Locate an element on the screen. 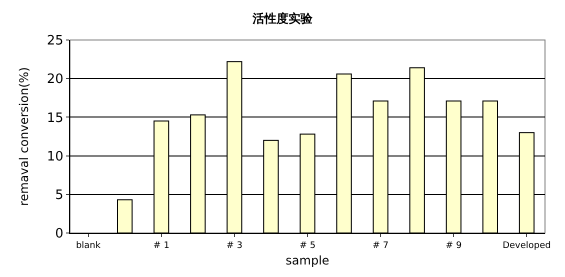  x-tick-label: blank is located at coordinates (89, 245).